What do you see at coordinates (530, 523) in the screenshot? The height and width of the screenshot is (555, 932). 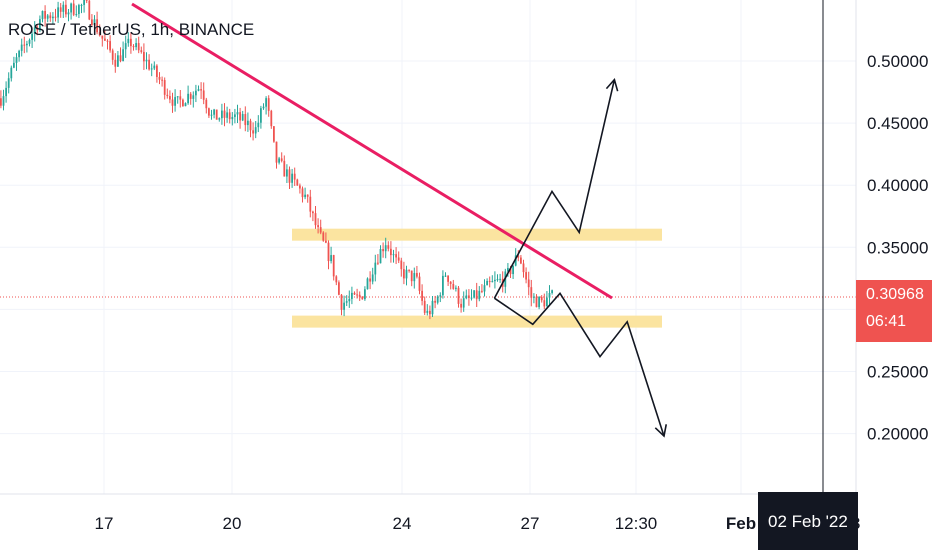 I see `x-tick-label: 27` at bounding box center [530, 523].